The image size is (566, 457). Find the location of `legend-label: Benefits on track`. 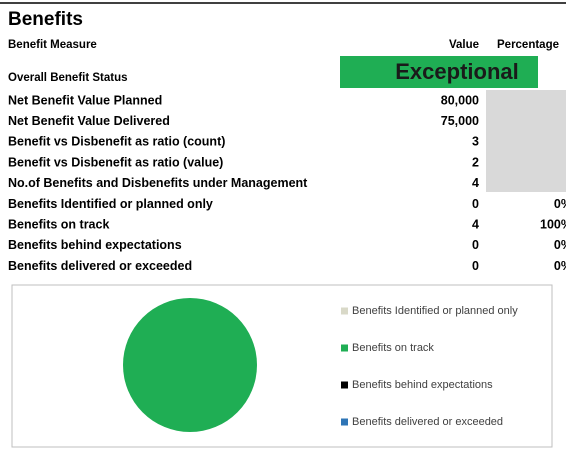

legend-label: Benefits on track is located at coordinates (393, 348).